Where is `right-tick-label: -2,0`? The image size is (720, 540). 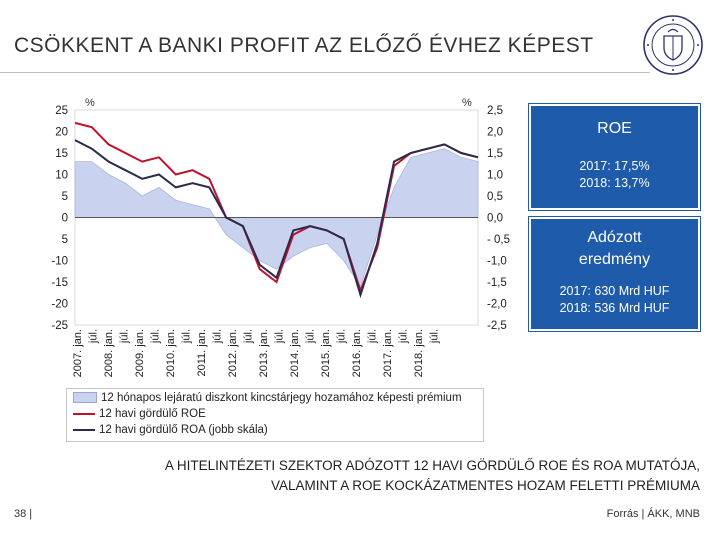 right-tick-label: -2,0 is located at coordinates (497, 305).